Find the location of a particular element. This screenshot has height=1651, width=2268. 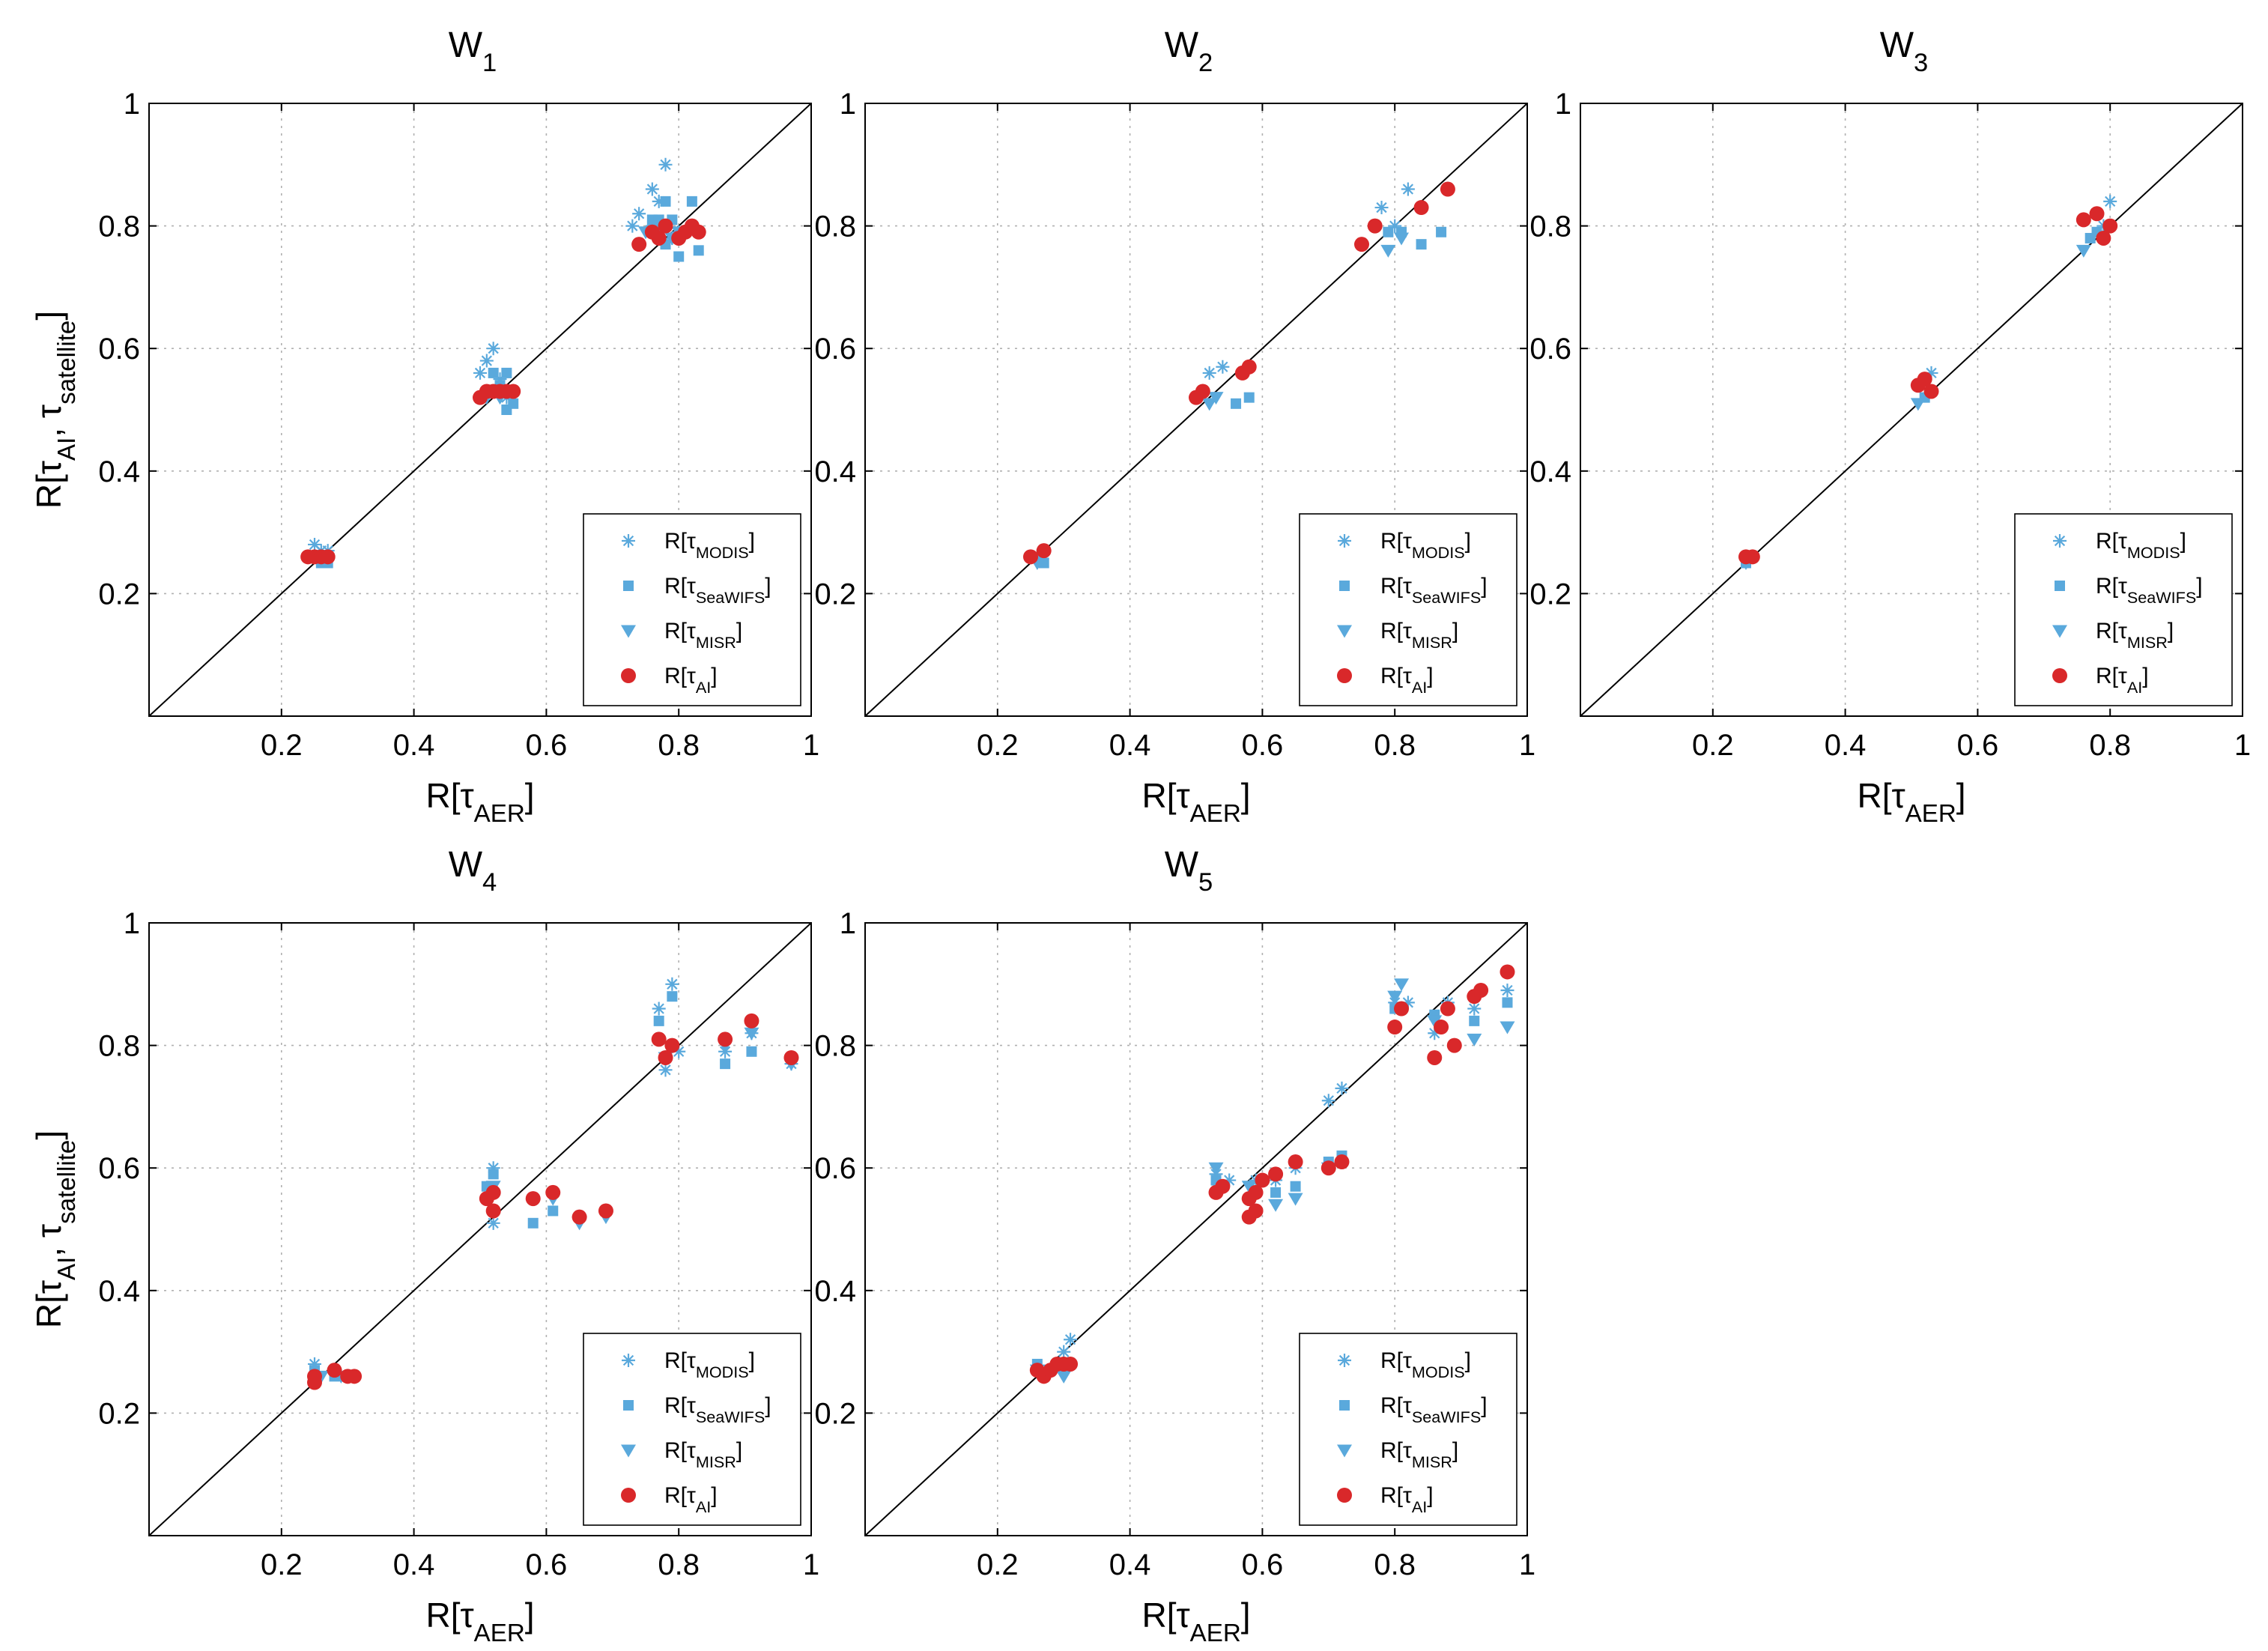

identity-line is located at coordinates (480, 410).